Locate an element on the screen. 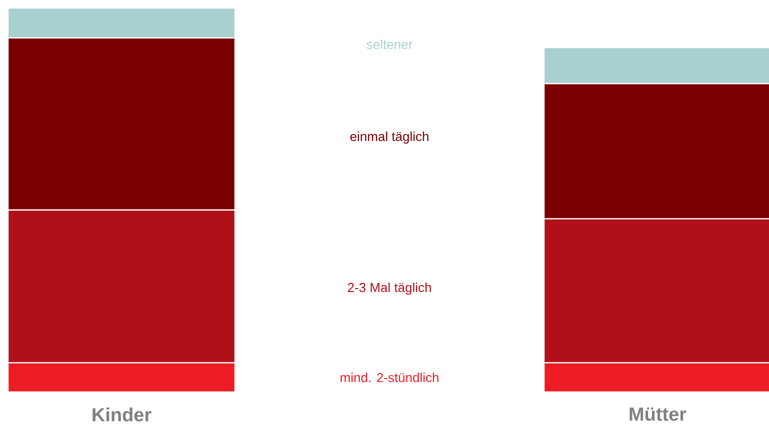 This screenshot has height=439, width=769. x-tick-label: Kinder is located at coordinates (122, 415).